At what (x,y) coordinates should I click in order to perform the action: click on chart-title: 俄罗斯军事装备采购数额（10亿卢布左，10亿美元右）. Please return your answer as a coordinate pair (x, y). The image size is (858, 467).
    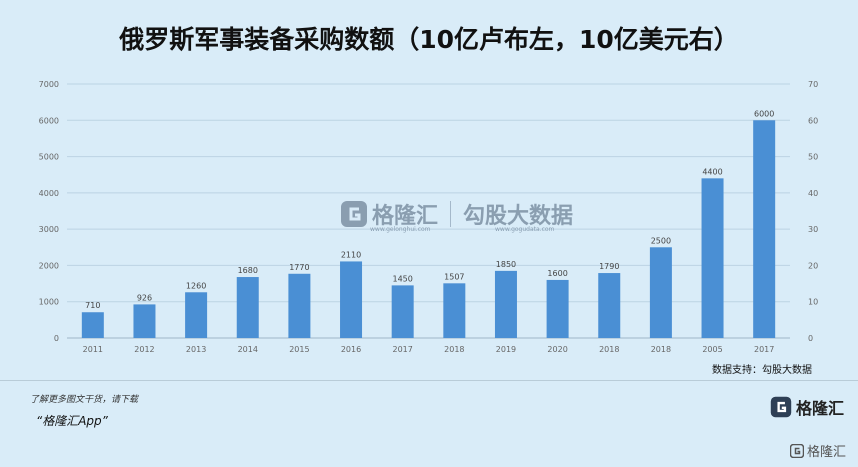
    Looking at the image, I should click on (429, 39).